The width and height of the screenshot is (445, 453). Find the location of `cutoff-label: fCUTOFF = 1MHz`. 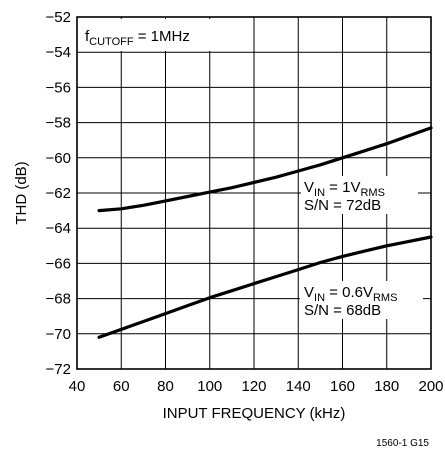

cutoff-label: fCUTOFF = 1MHz is located at coordinates (137, 38).